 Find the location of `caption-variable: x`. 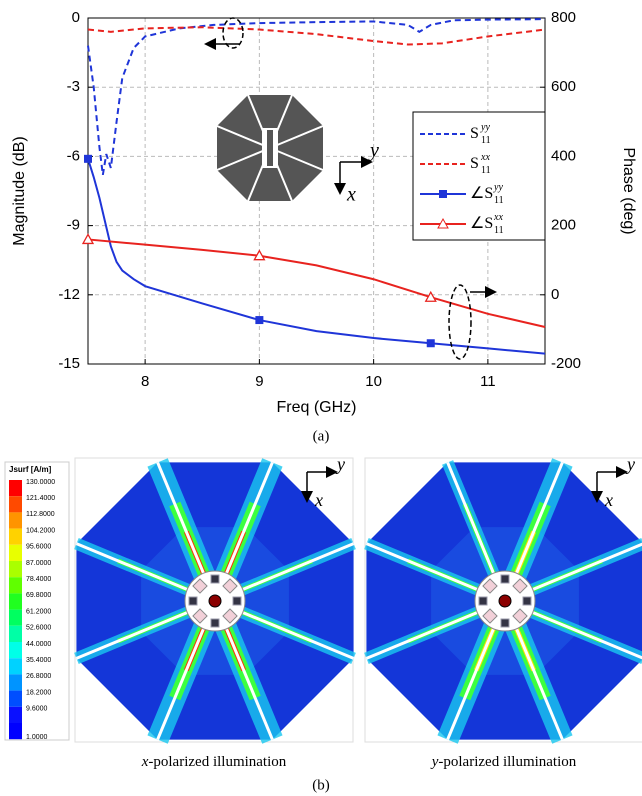

caption-variable: x is located at coordinates (145, 762).